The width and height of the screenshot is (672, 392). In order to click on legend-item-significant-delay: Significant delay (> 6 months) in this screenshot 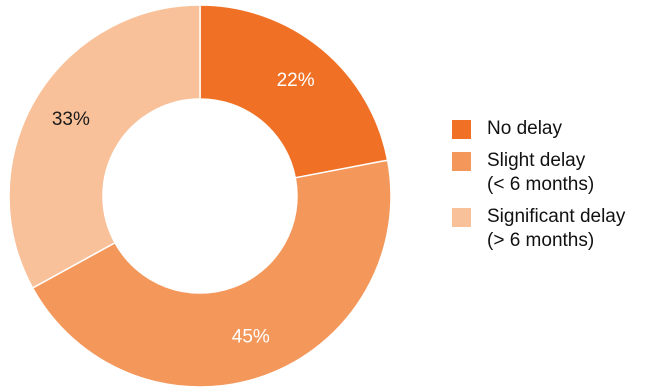, I will do `click(562, 229)`.